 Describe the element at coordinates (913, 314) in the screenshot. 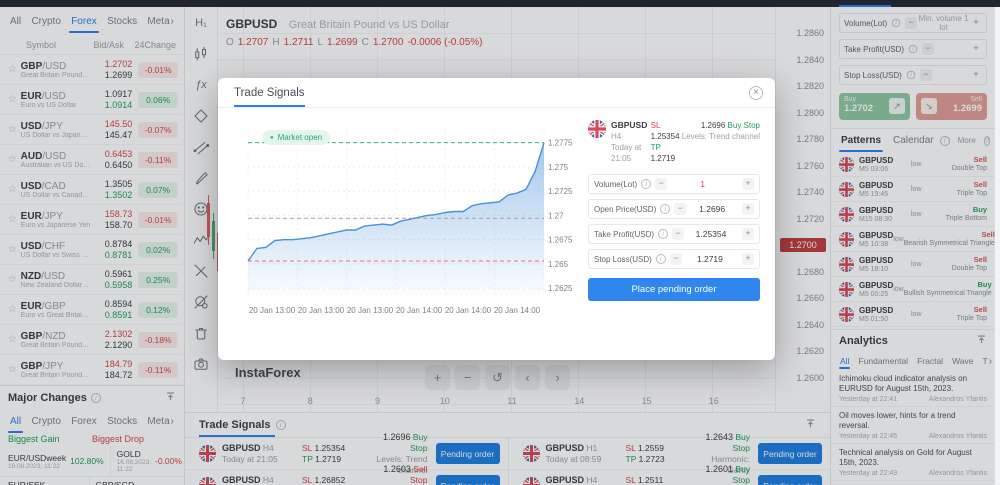

I see `pattern-row: GBPUSD M5 01:50 low Sell Triple Top` at that location.